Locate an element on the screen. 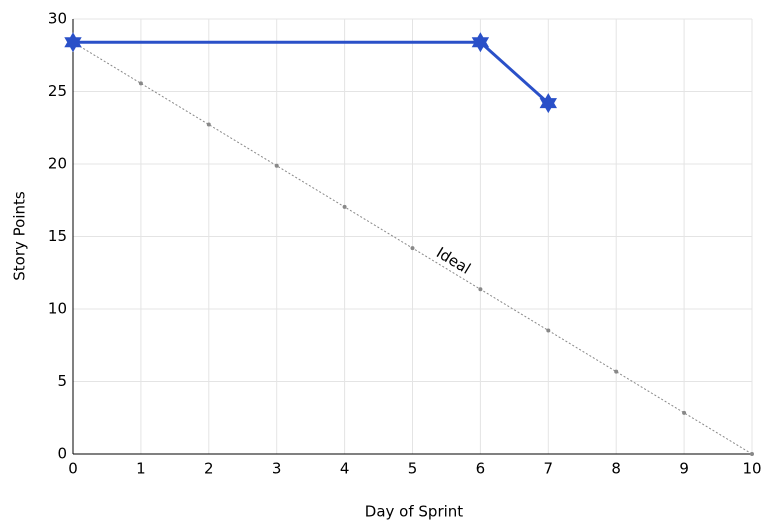 The width and height of the screenshot is (768, 528). y-tick-label: 15 is located at coordinates (57, 236).